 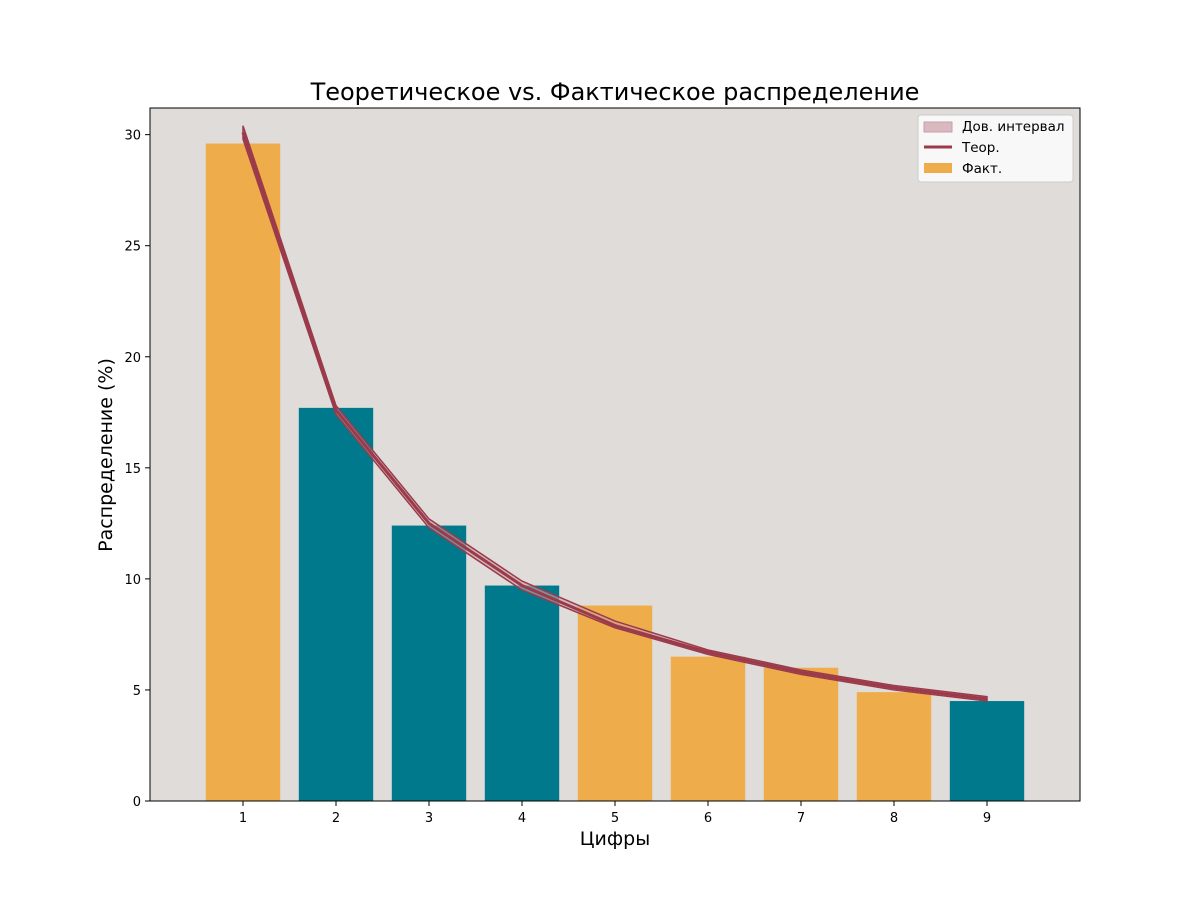 I want to click on x-tick-label-3: 3, so click(x=429, y=818).